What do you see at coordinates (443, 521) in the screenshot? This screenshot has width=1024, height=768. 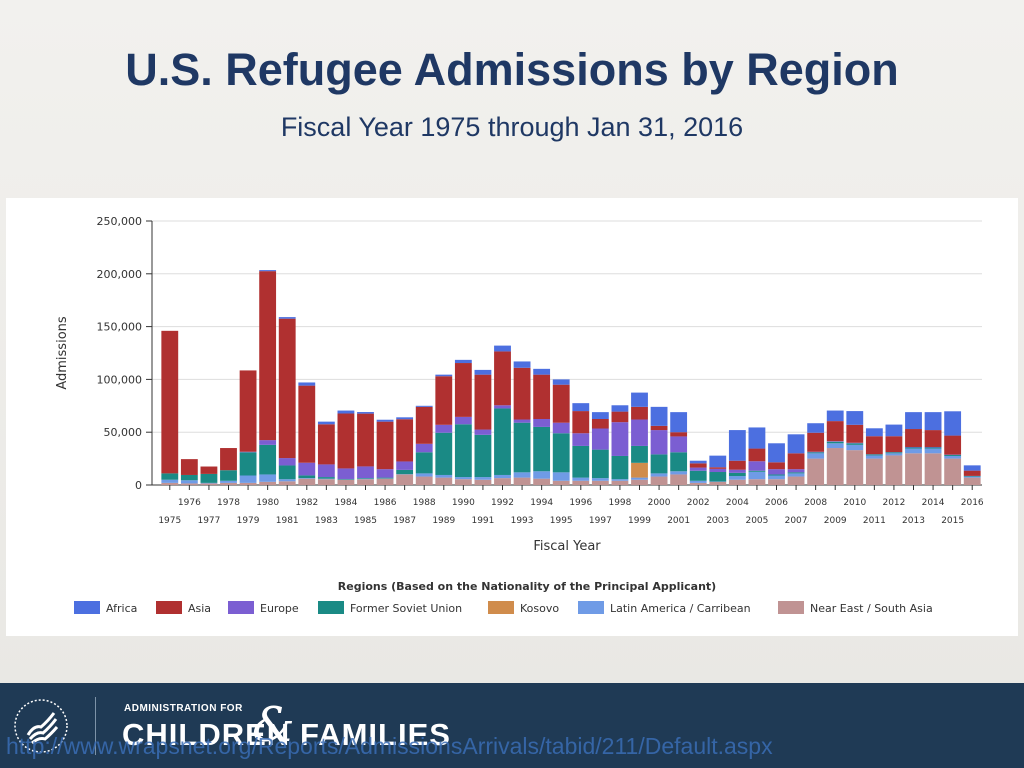 I see `x-tick-label: 1989` at bounding box center [443, 521].